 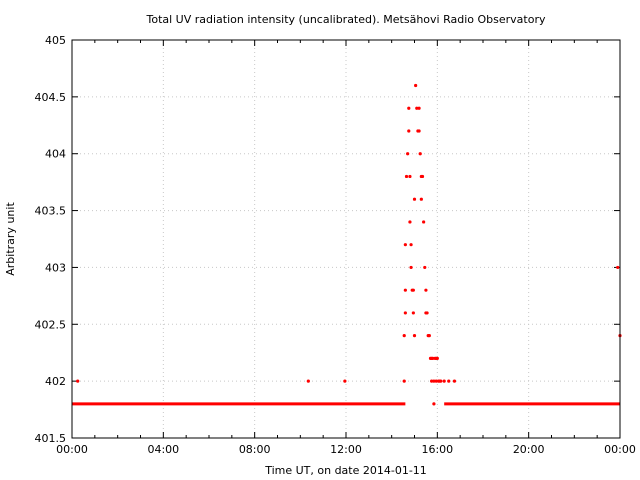 I want to click on x-tick-label: 12:00, so click(x=346, y=449).